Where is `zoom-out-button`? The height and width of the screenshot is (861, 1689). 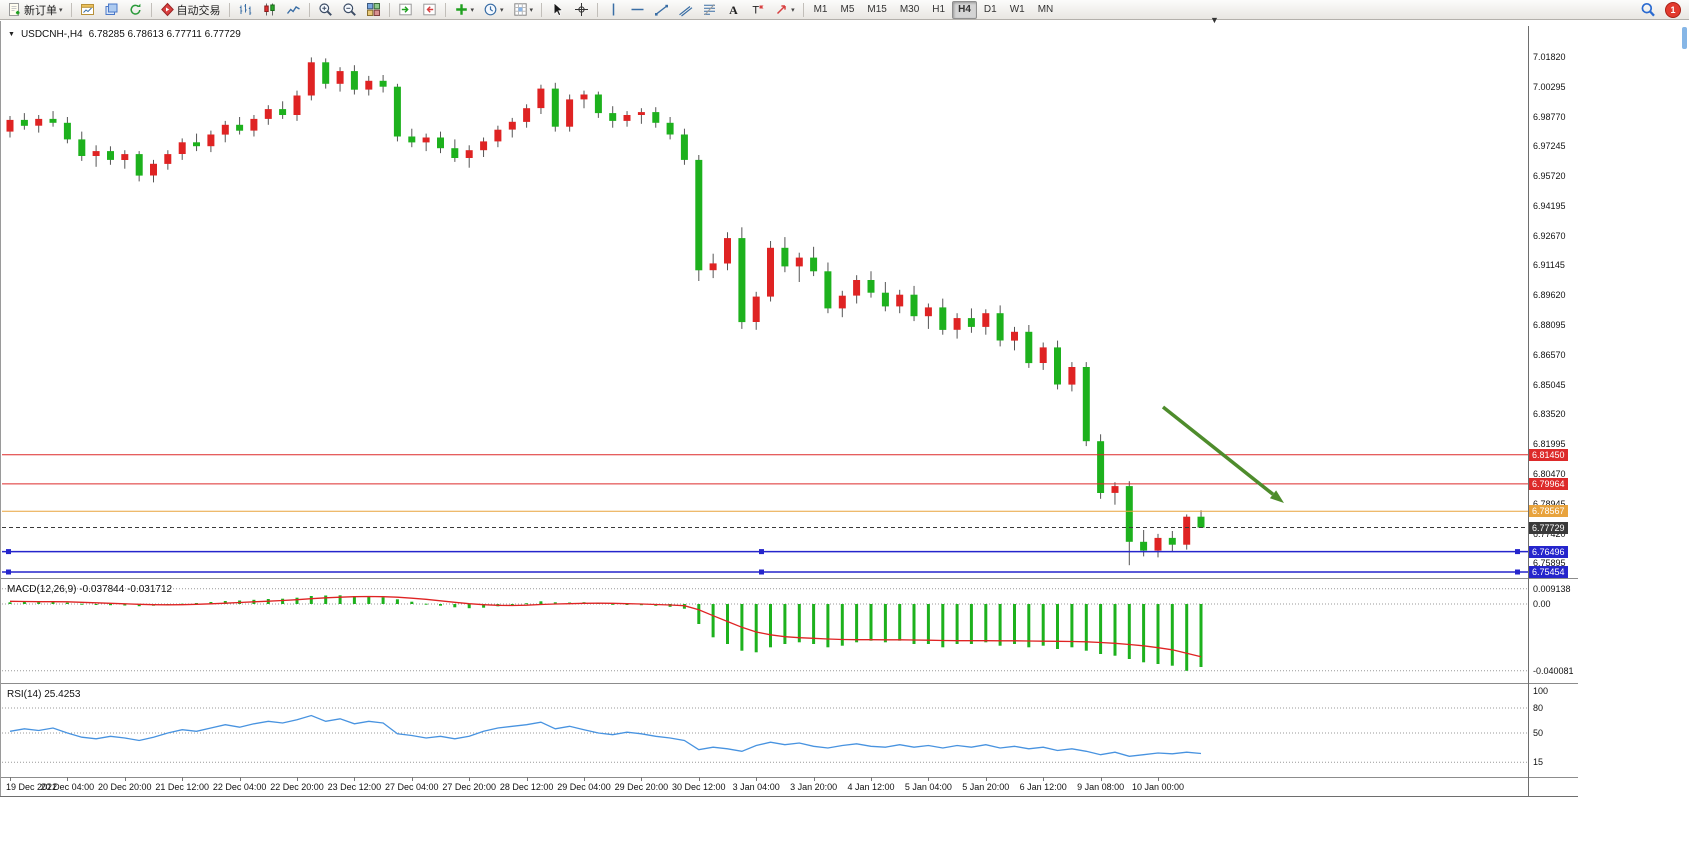 zoom-out-button is located at coordinates (349, 10).